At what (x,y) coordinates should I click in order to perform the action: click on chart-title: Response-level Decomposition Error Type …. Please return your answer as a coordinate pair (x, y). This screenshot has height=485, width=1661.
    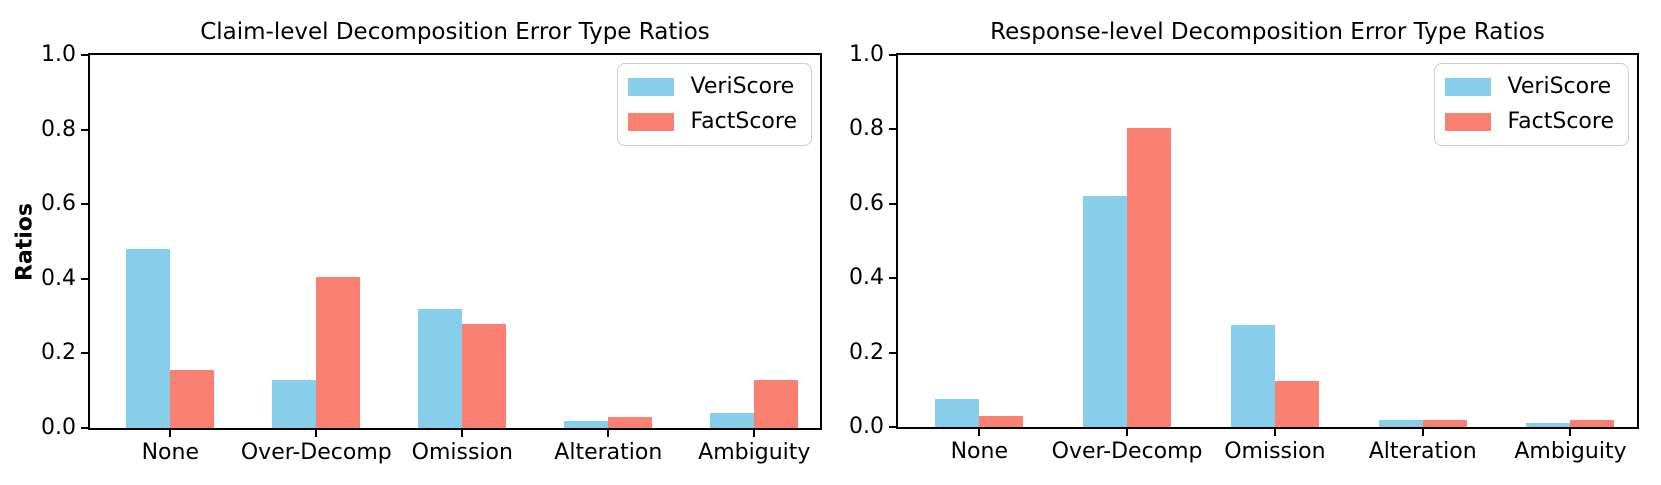
    Looking at the image, I should click on (1267, 32).